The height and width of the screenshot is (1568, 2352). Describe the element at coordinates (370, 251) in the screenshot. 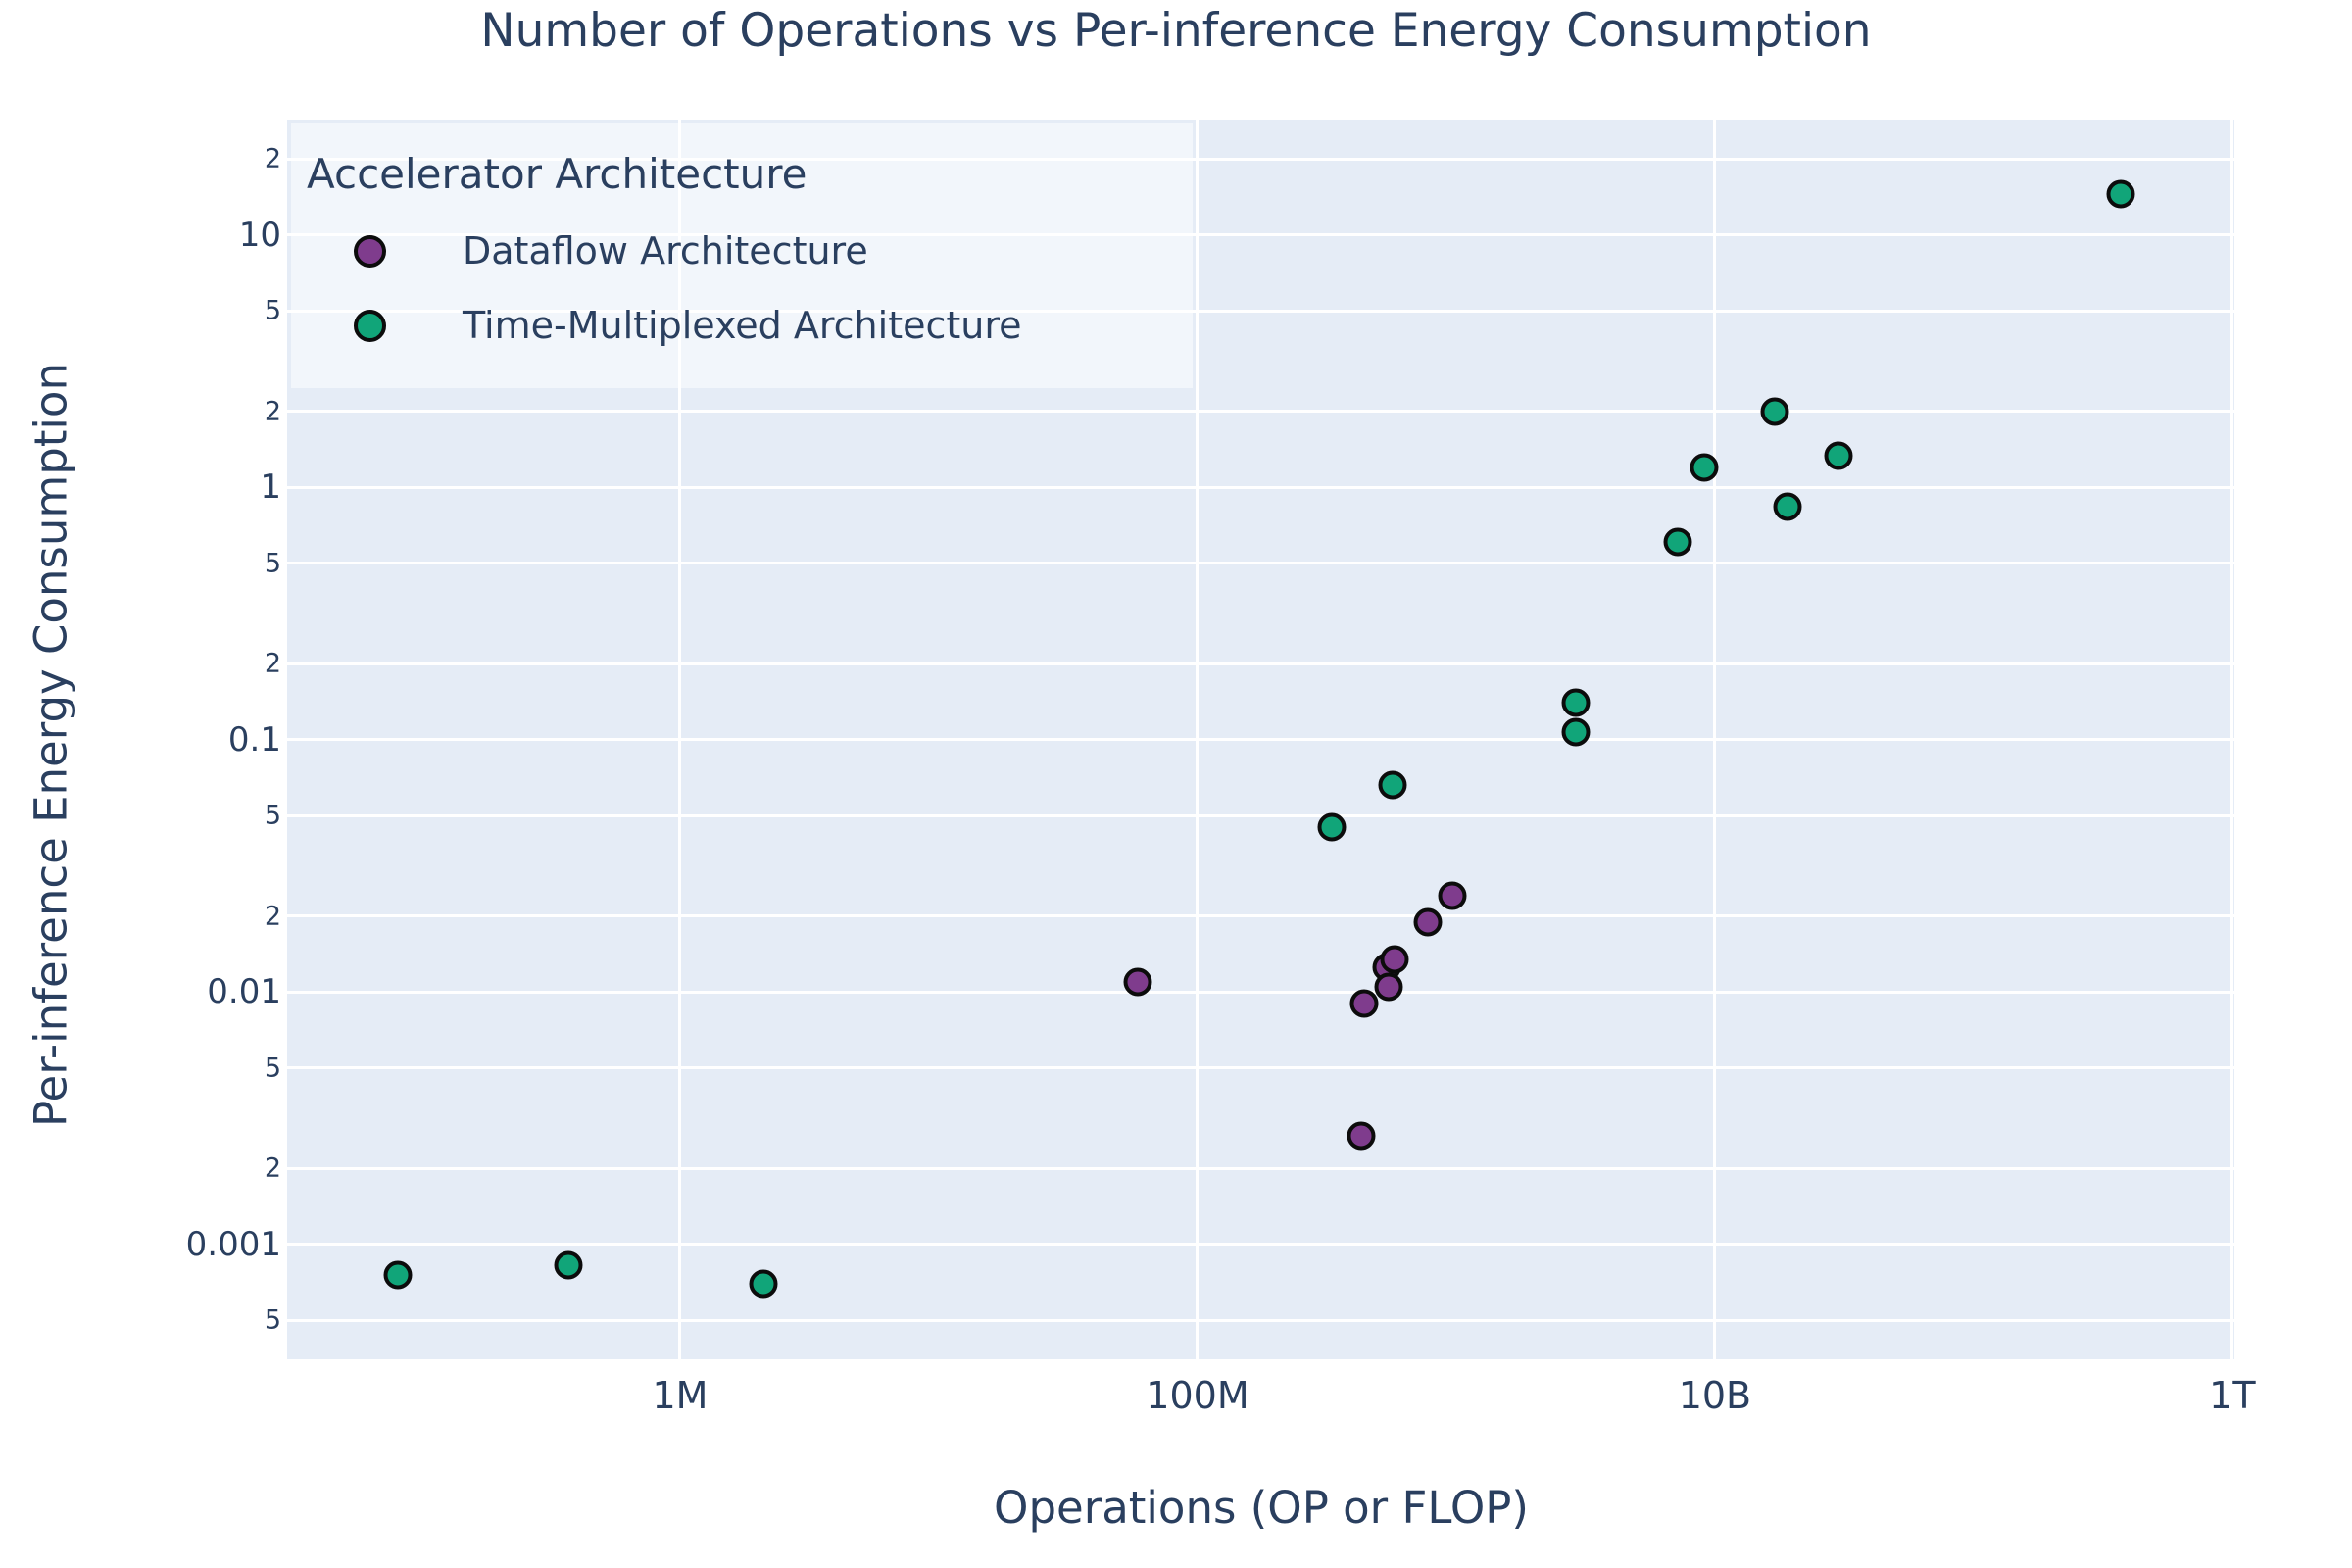

I see `dataflow-marker-icon` at that location.